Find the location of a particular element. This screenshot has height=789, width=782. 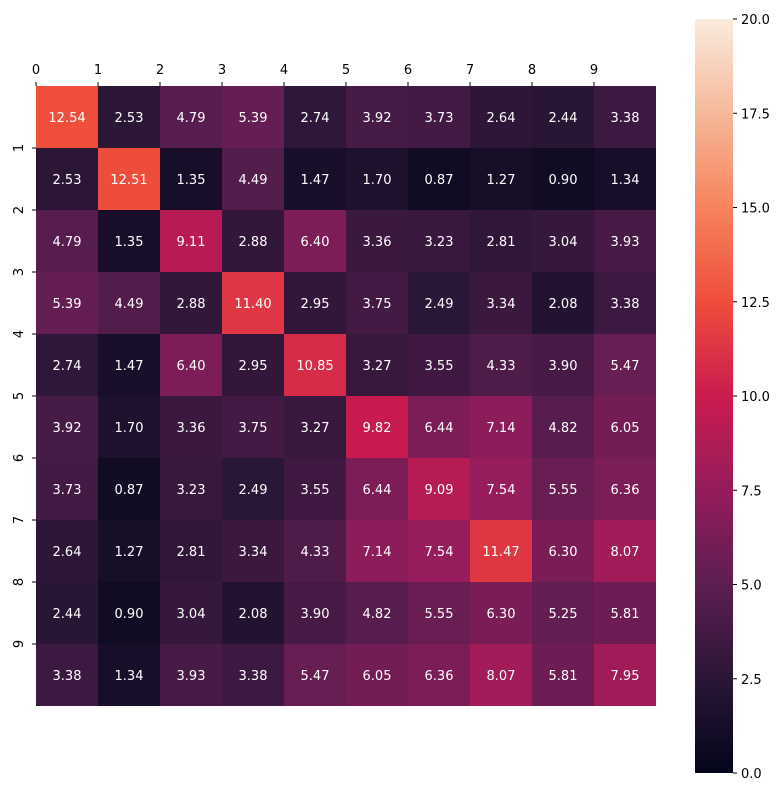

y-tick-label: 4 is located at coordinates (19, 334).